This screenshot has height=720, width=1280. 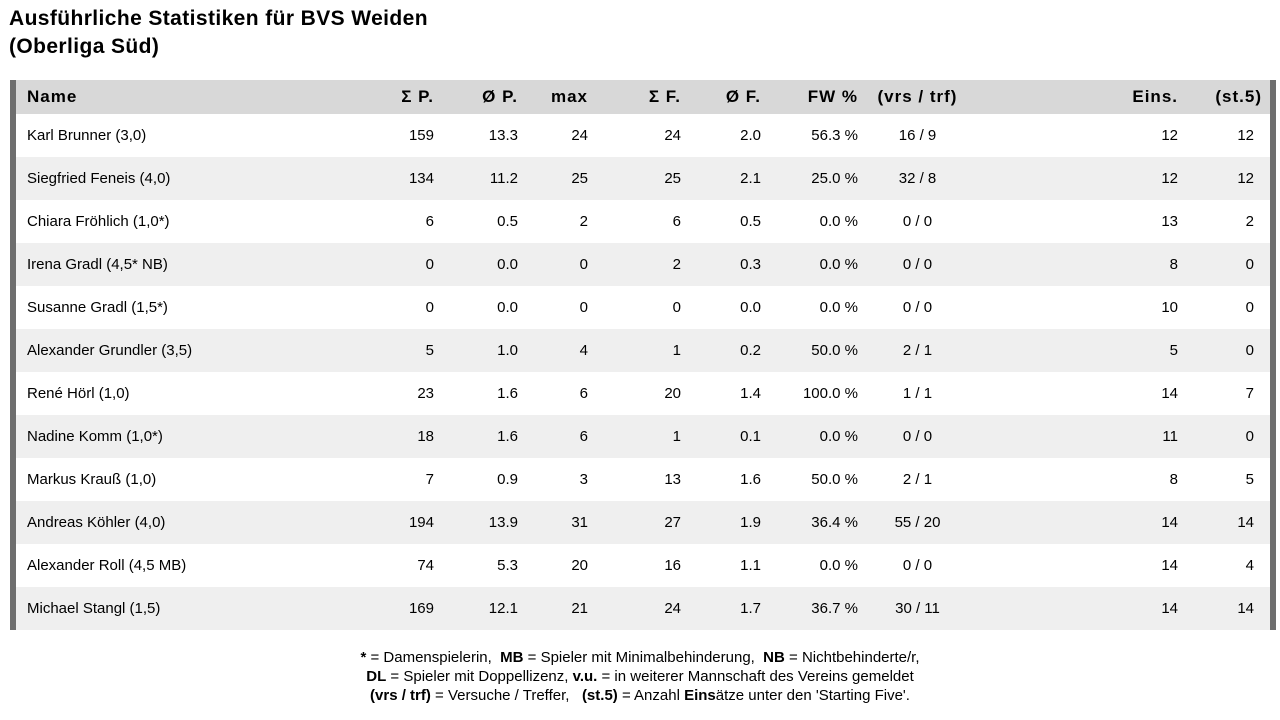 I want to click on legend-segment: MB, so click(x=512, y=657).